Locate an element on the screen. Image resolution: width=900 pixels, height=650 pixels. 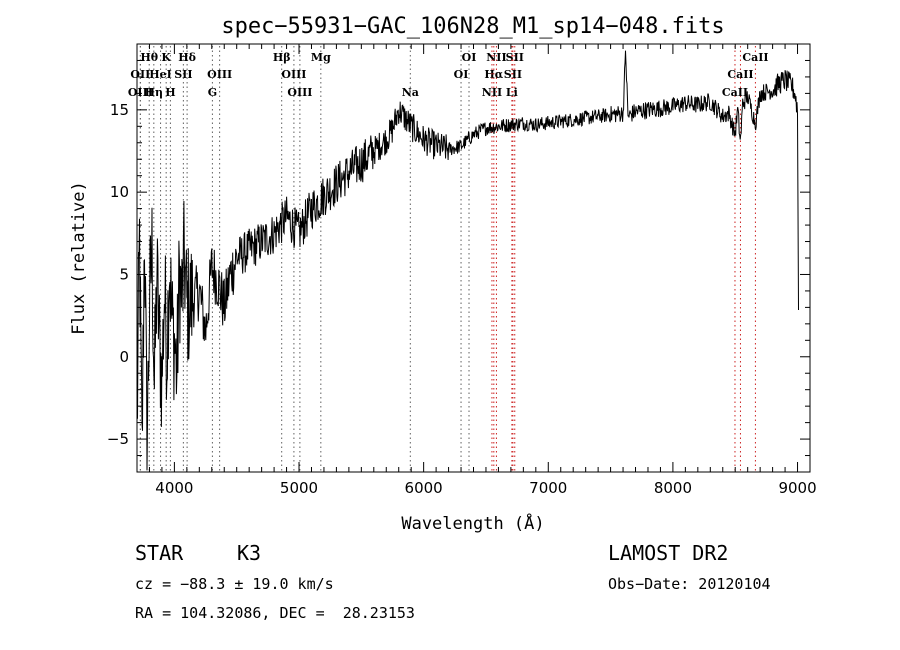
marker-label-5: OI is located at coordinates (469, 57).